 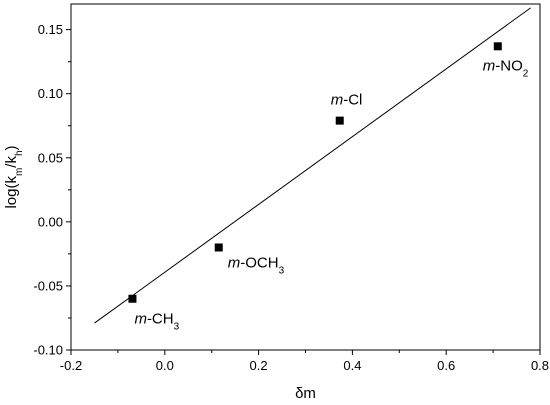 What do you see at coordinates (352, 100) in the screenshot?
I see `annotation-text: -Cl` at bounding box center [352, 100].